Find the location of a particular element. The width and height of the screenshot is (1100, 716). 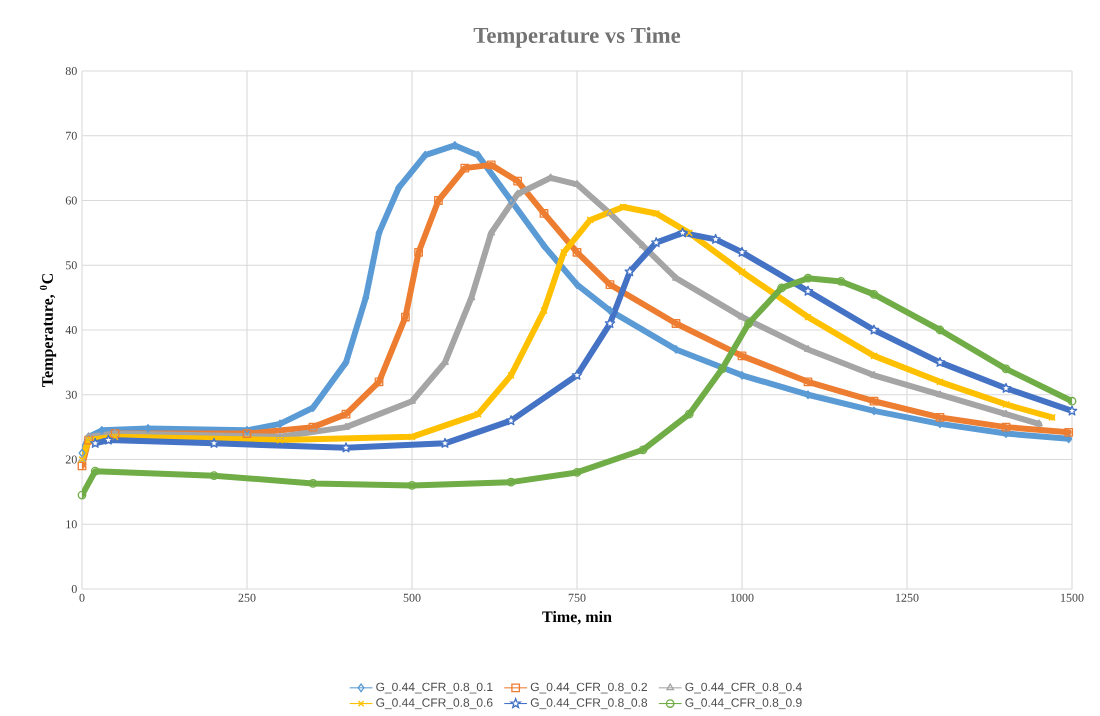

legend-label: G_0.44_CFR_0.8_0.2 is located at coordinates (588, 688).